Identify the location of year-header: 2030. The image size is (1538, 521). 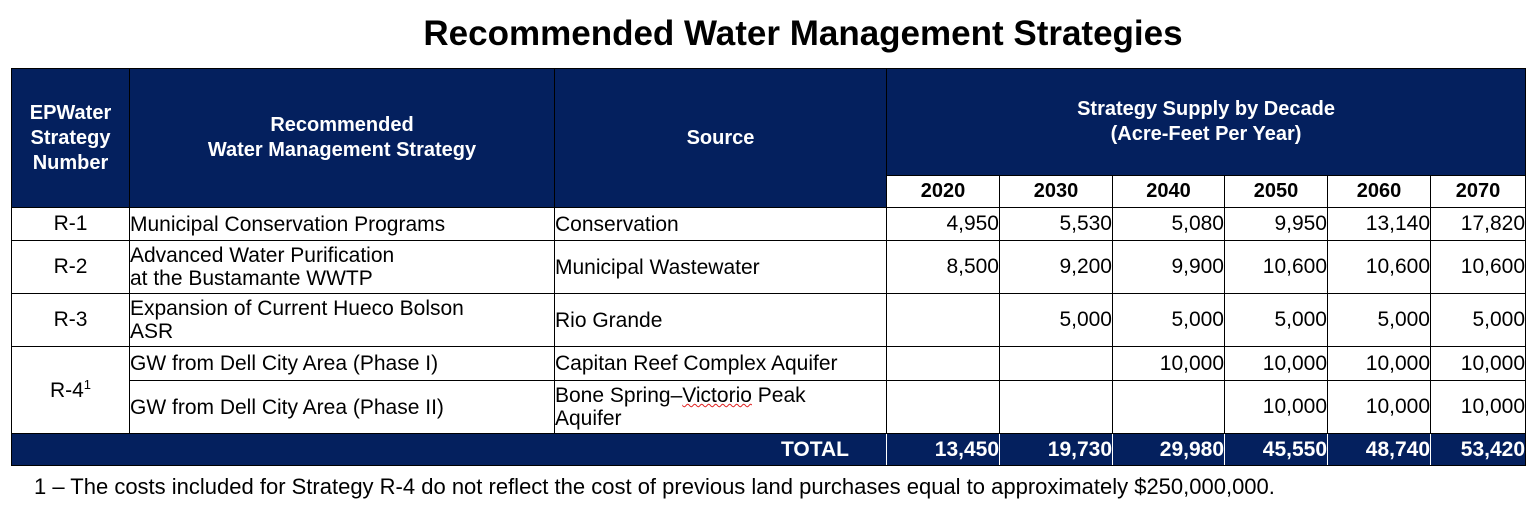
(1056, 191).